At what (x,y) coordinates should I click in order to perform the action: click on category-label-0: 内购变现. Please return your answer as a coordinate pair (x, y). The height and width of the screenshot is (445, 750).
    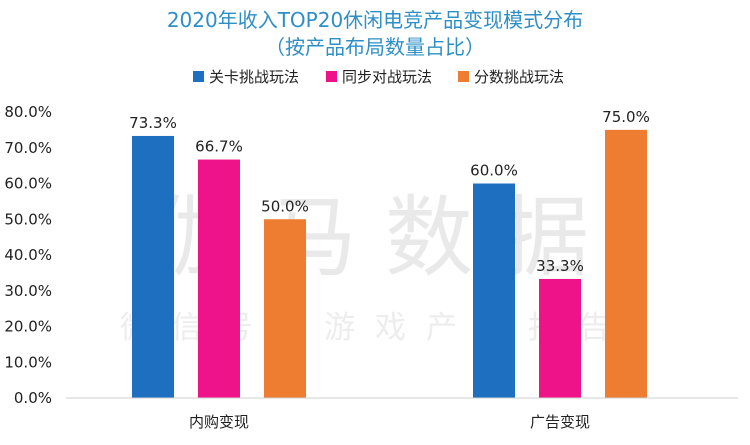
    Looking at the image, I should click on (219, 422).